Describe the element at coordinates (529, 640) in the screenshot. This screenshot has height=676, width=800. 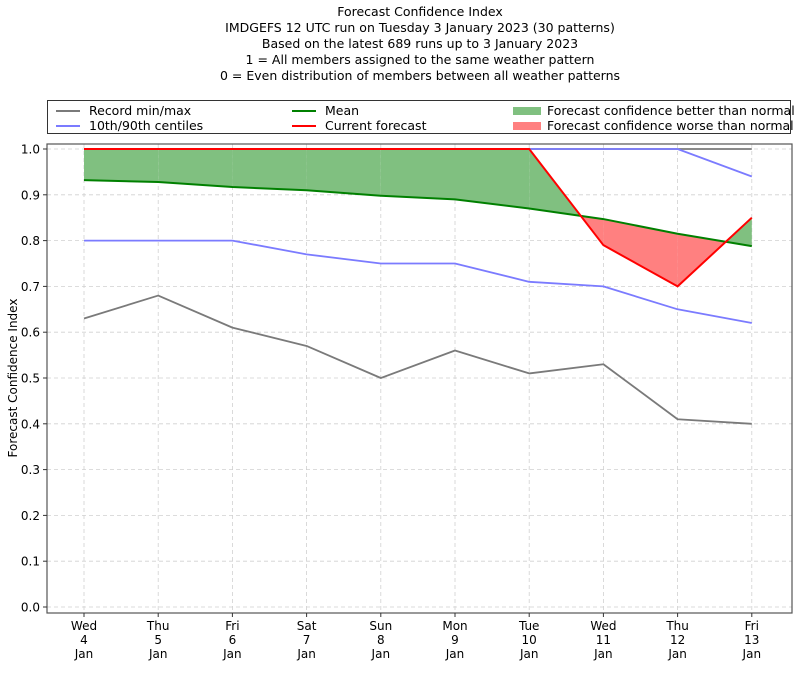
I see `x-tick-label: 10` at that location.